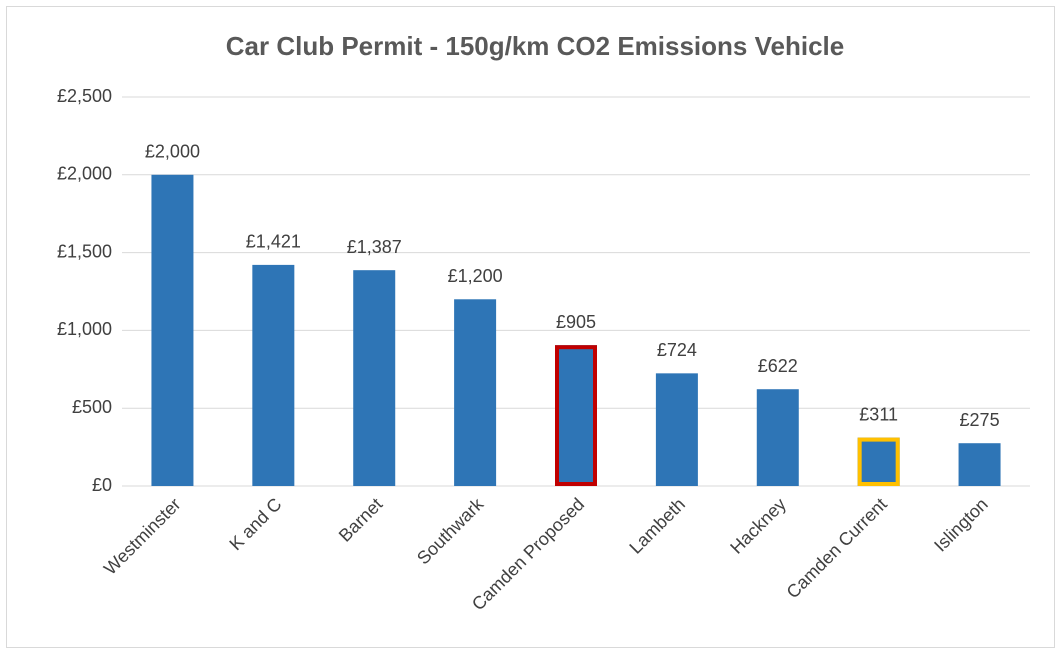 The height and width of the screenshot is (654, 1061). I want to click on y-tick-label: £500, so click(92, 407).